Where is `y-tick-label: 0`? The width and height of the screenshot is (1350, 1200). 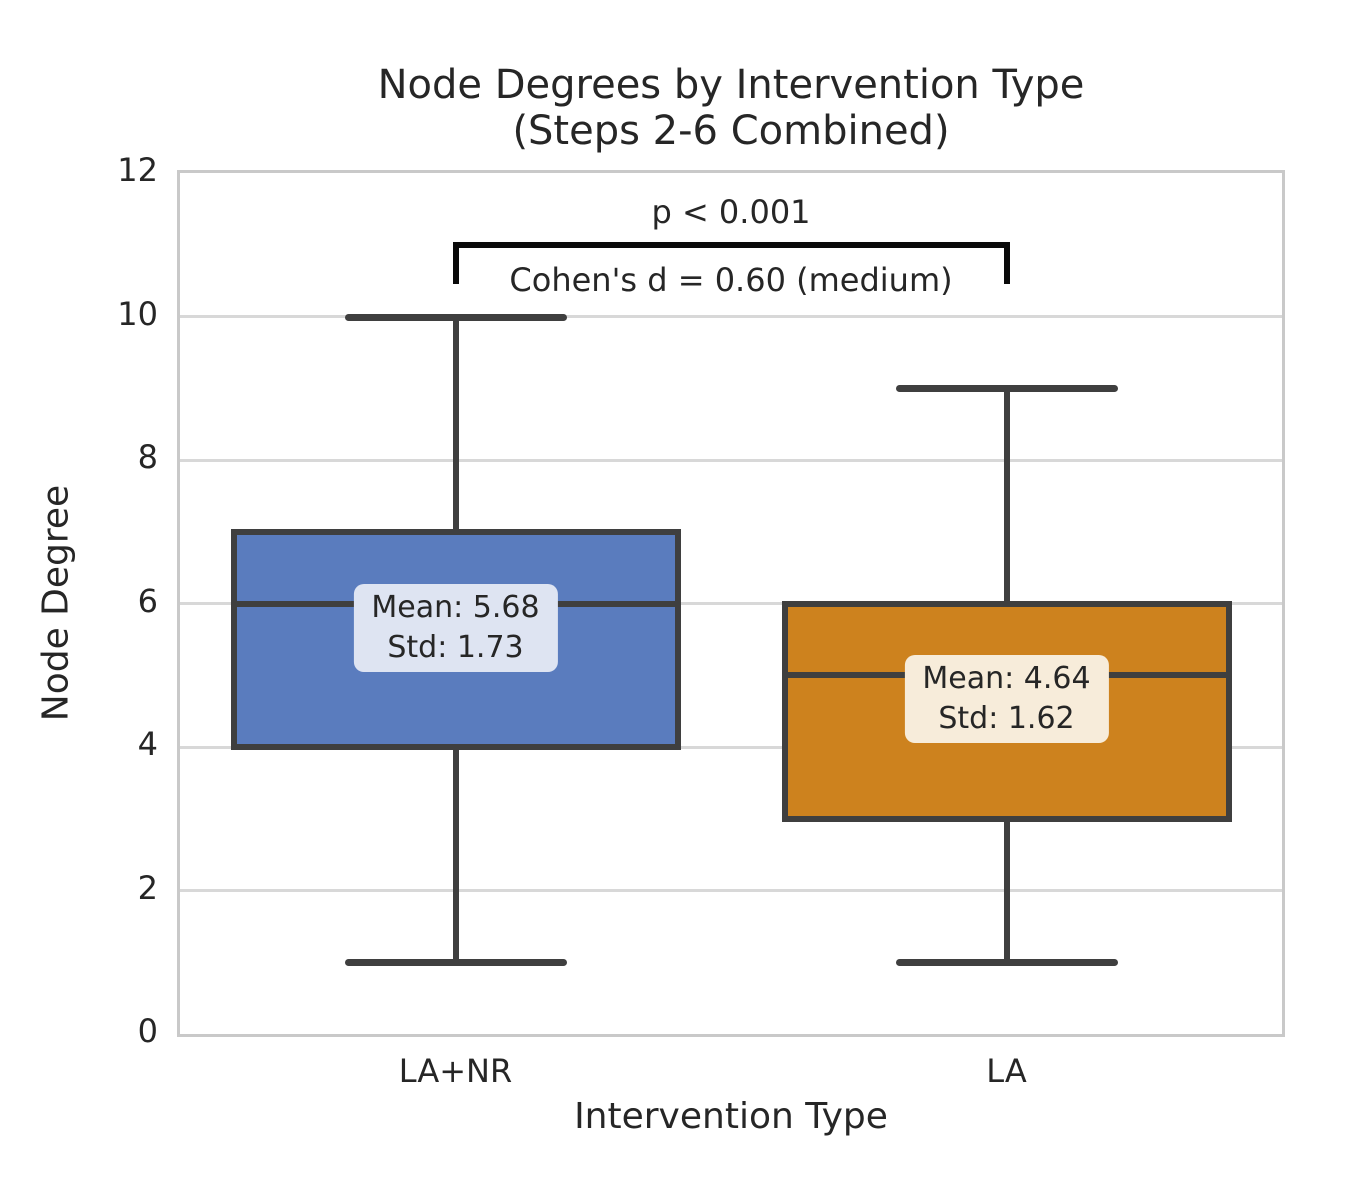
y-tick-label: 0 is located at coordinates (147, 1031).